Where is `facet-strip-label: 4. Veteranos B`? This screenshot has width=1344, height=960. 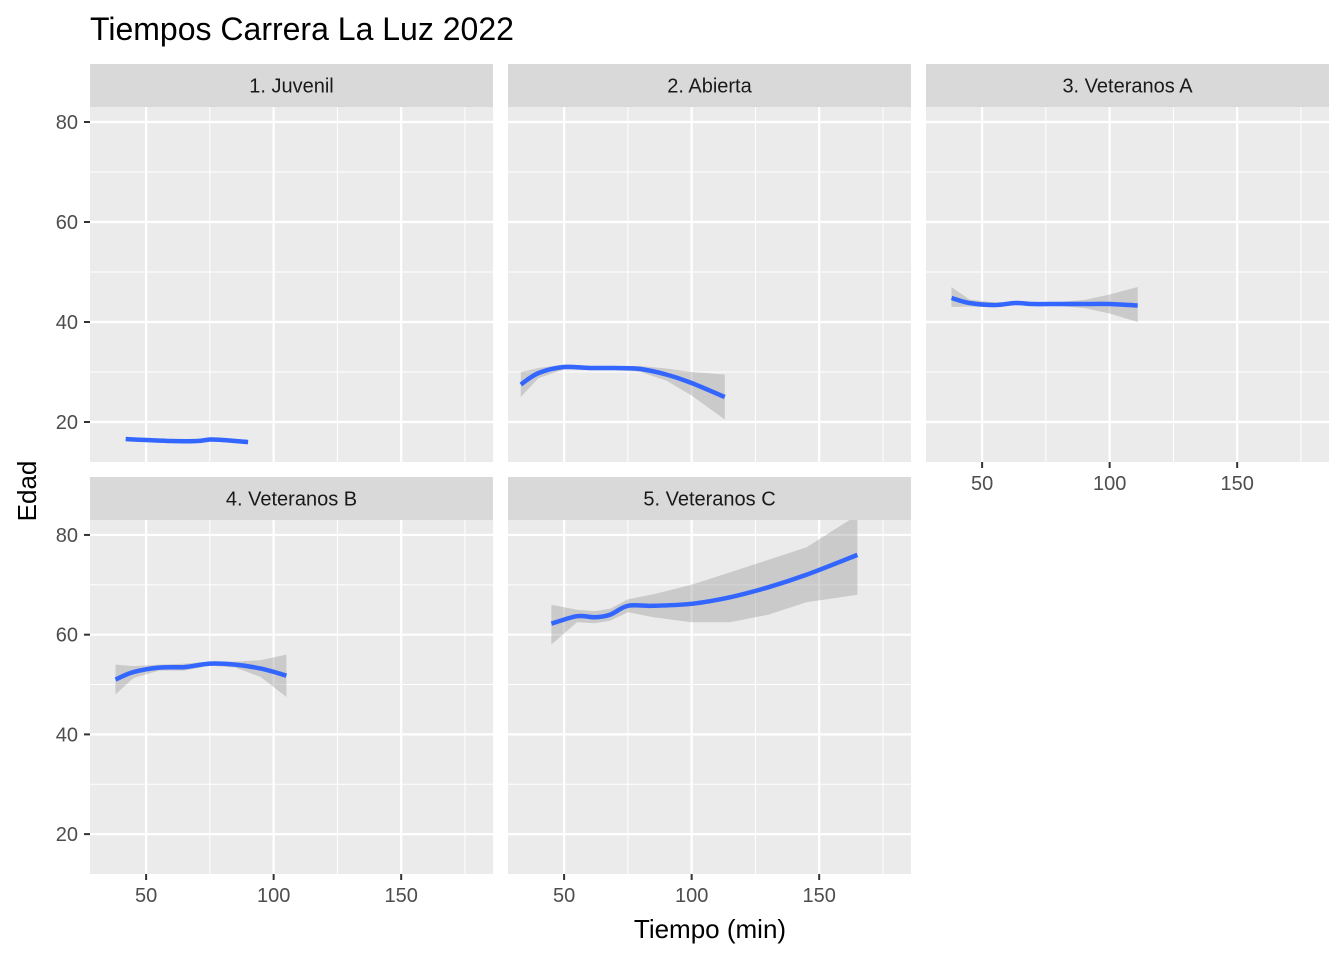 facet-strip-label: 4. Veteranos B is located at coordinates (291, 500).